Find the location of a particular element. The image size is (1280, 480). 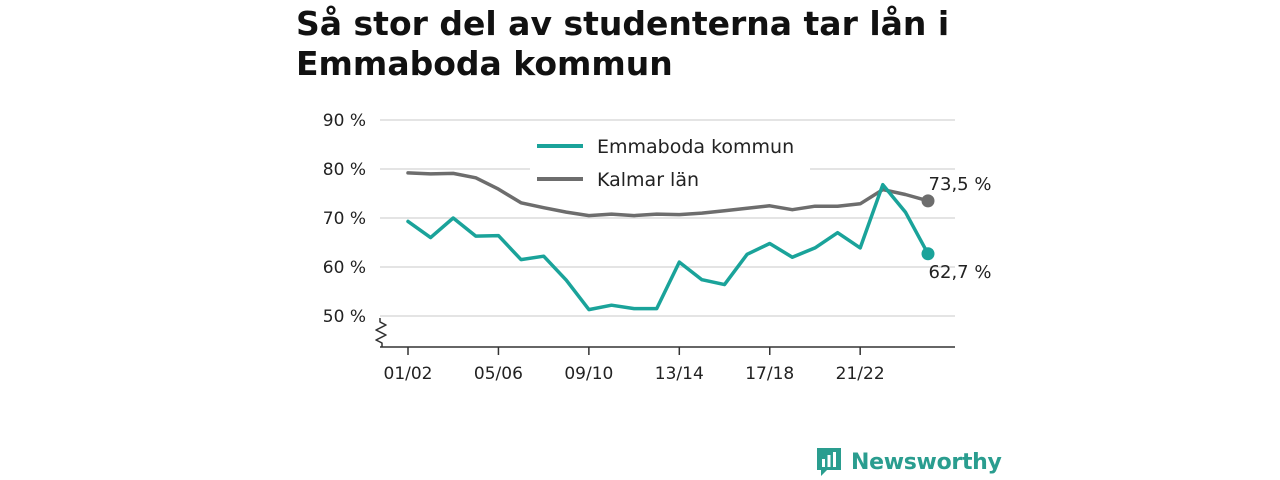

legend-box is located at coordinates (670, 163).